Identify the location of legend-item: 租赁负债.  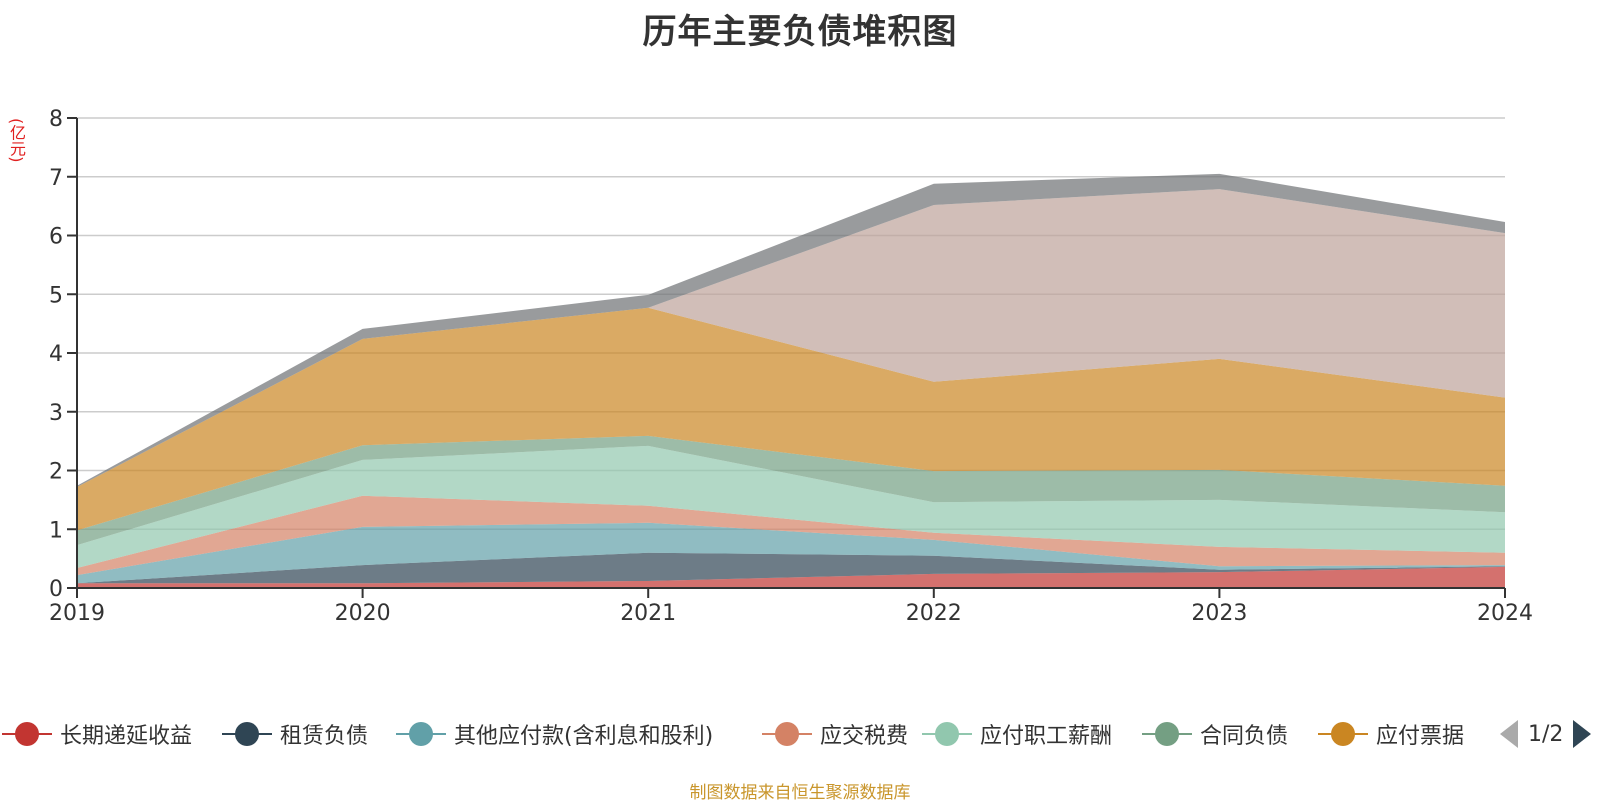
(295, 734).